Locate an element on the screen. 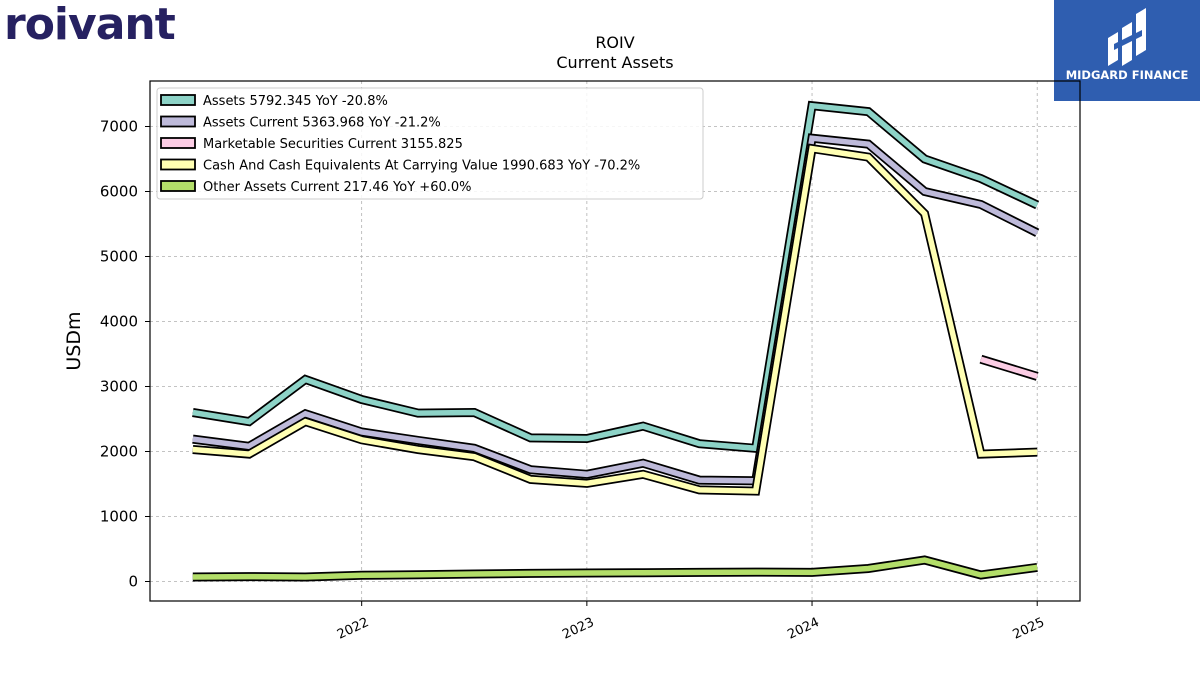 Image resolution: width=1200 pixels, height=675 pixels. y-tick-label: 5000 is located at coordinates (119, 257).